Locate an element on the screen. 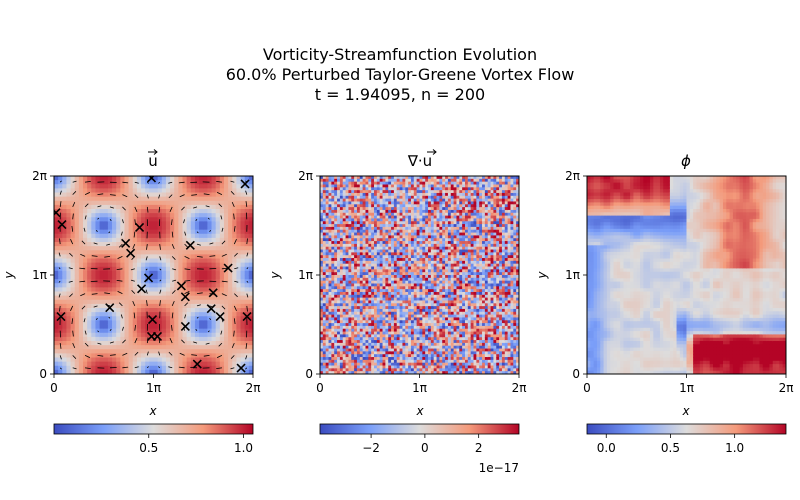 Image resolution: width=800 pixels, height=500 pixels. x-tick-label: 1π is located at coordinates (153, 388).